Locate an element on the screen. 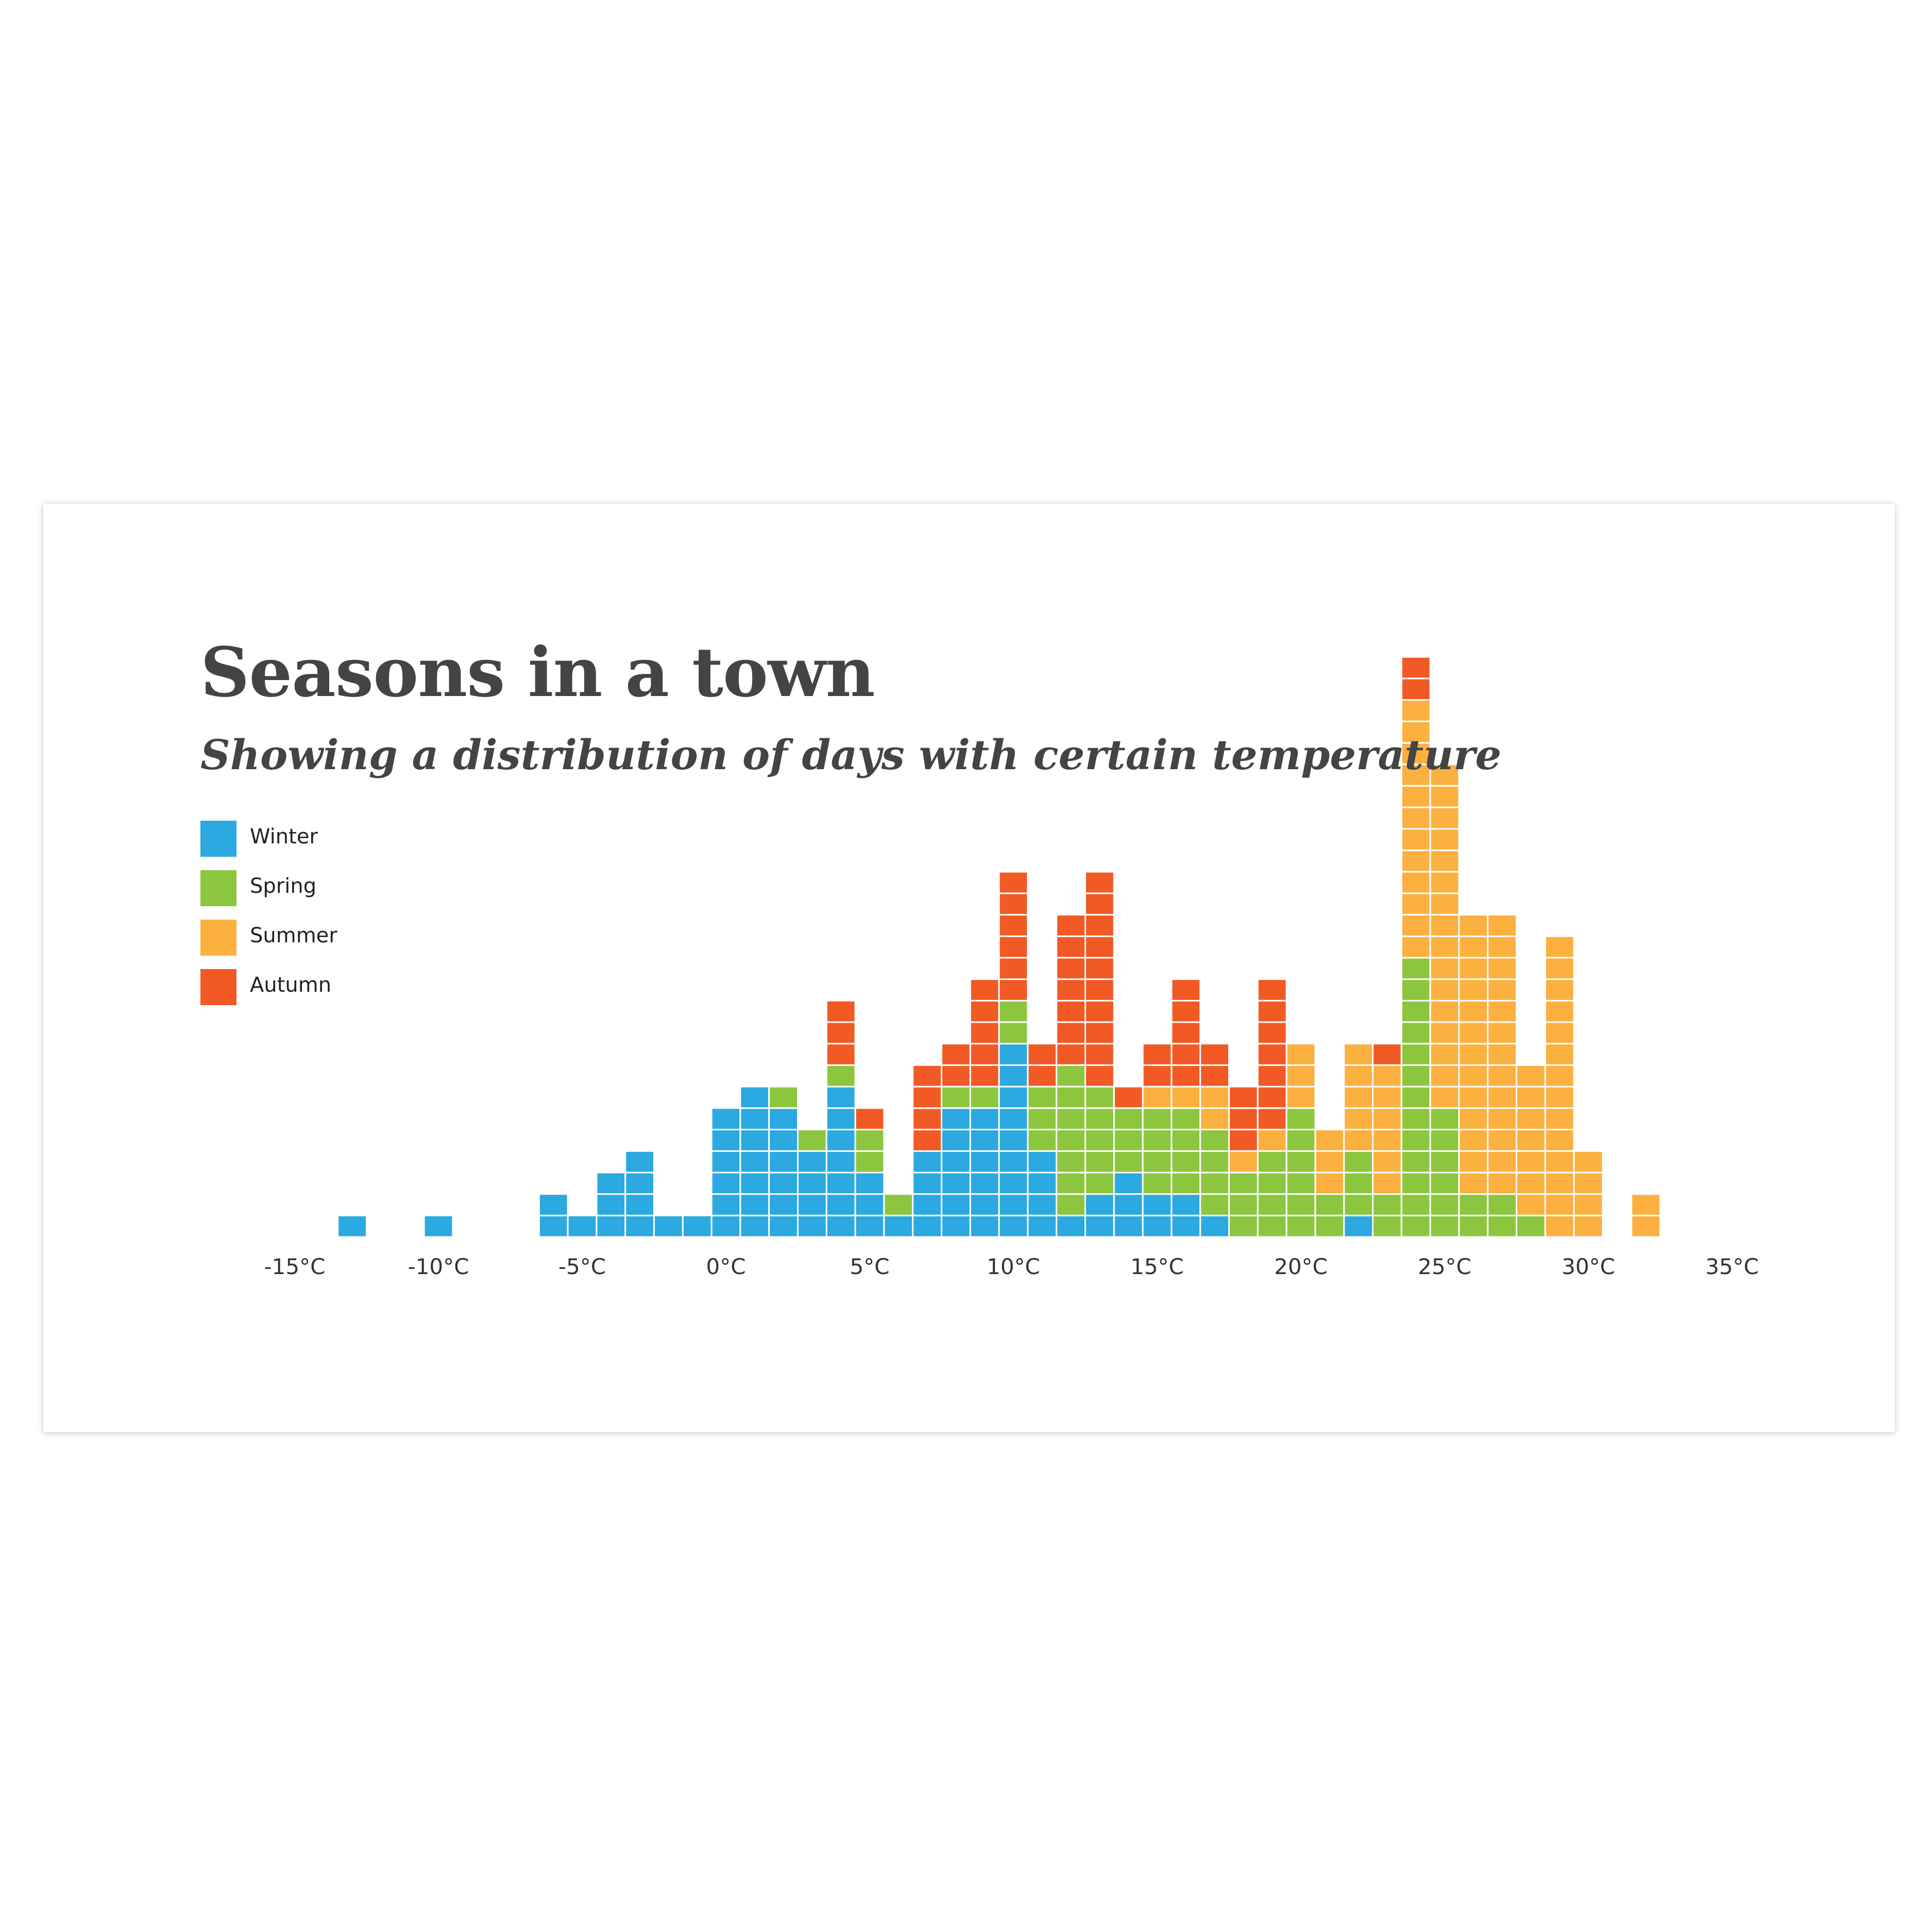 This screenshot has height=1932, width=1932. x-tick-label: 30°C is located at coordinates (1588, 1266).